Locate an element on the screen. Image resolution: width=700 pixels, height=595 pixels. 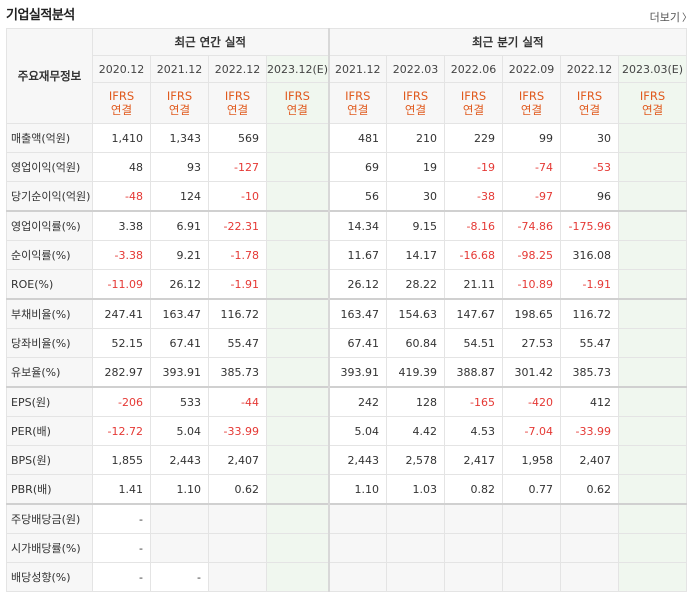
more-link: 더보기 〉 is located at coordinates (671, 17).